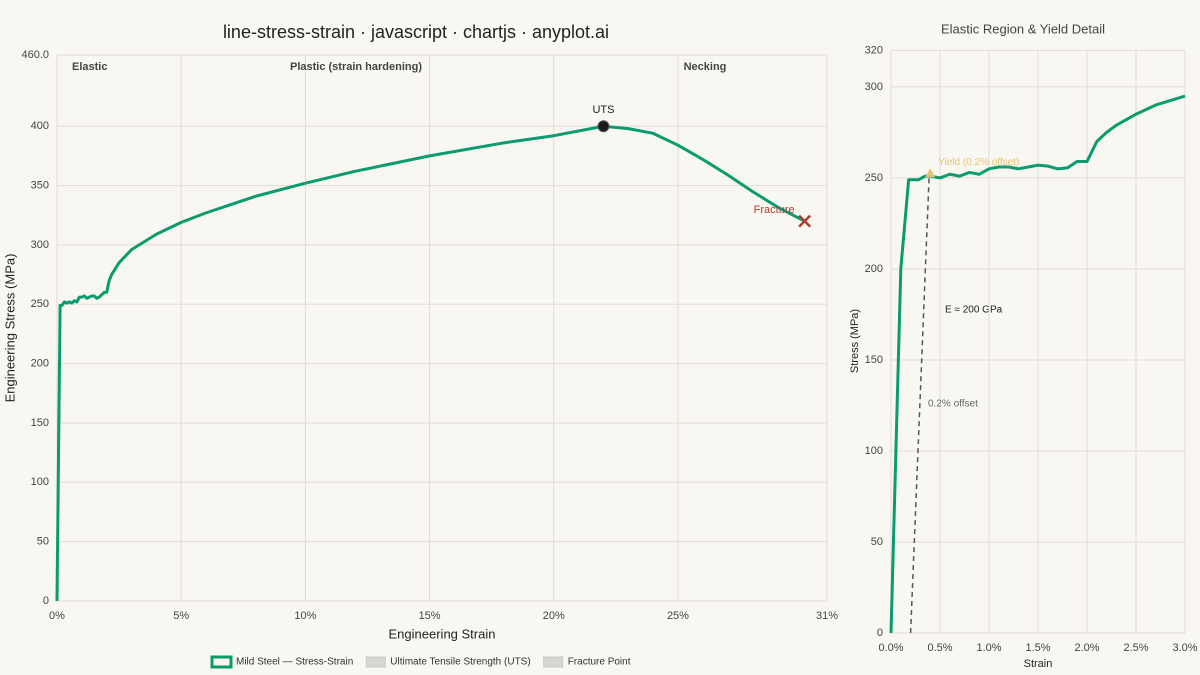 The width and height of the screenshot is (1200, 675). What do you see at coordinates (294, 662) in the screenshot?
I see `legend-label: Mild Steel — Stress-Strain` at bounding box center [294, 662].